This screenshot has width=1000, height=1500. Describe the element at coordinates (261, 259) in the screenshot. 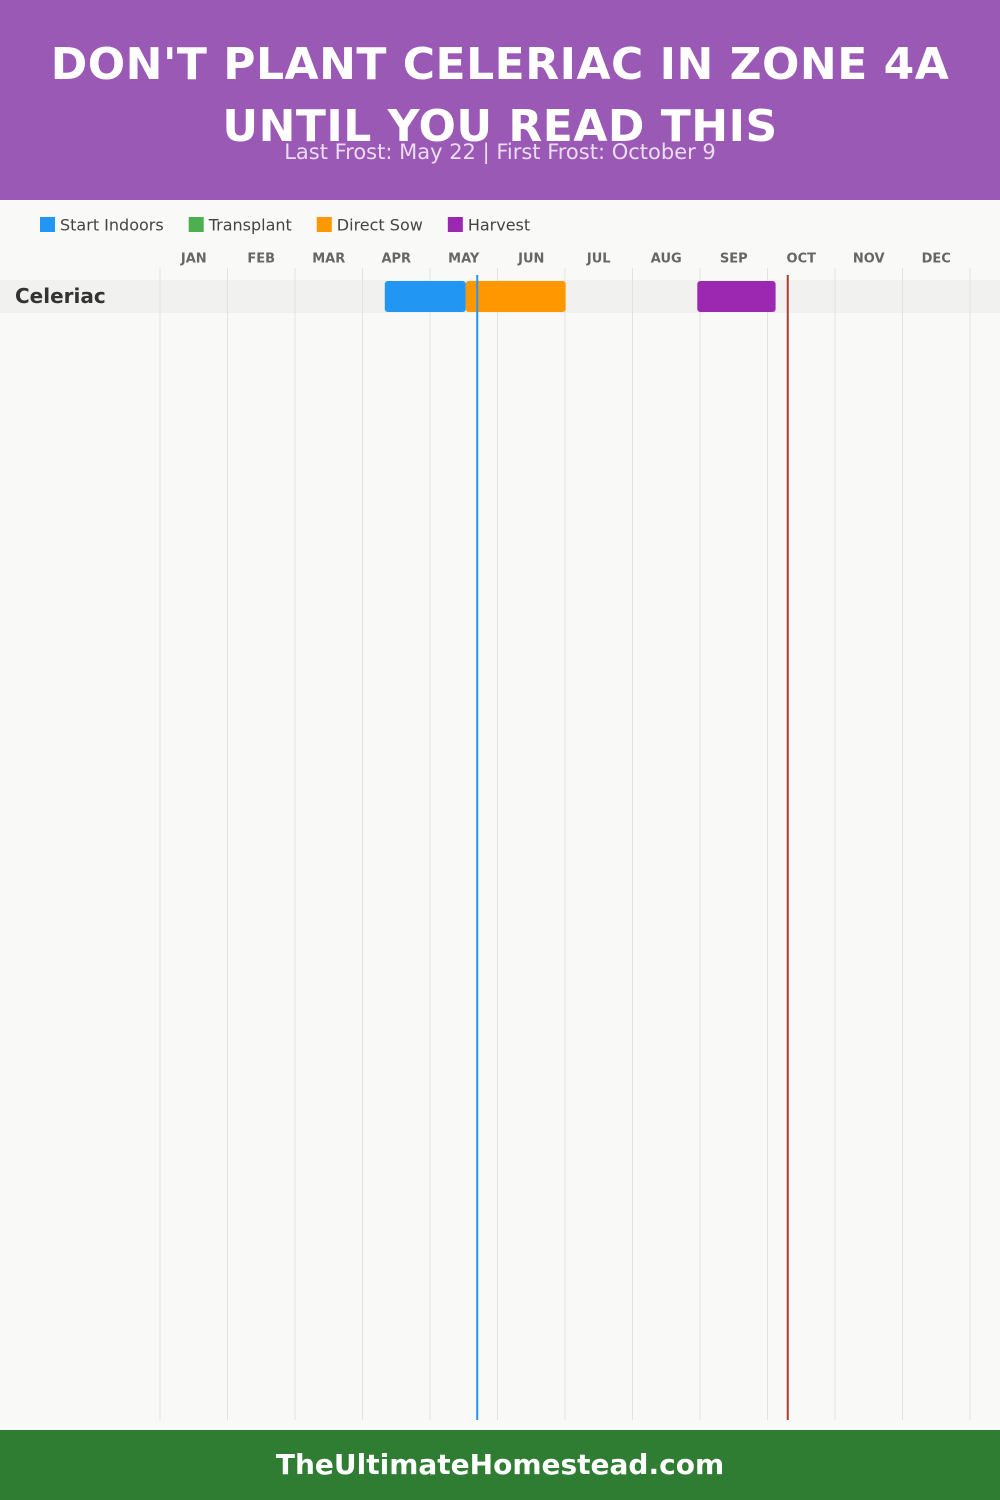

I see `x-tick-label: FEB` at that location.